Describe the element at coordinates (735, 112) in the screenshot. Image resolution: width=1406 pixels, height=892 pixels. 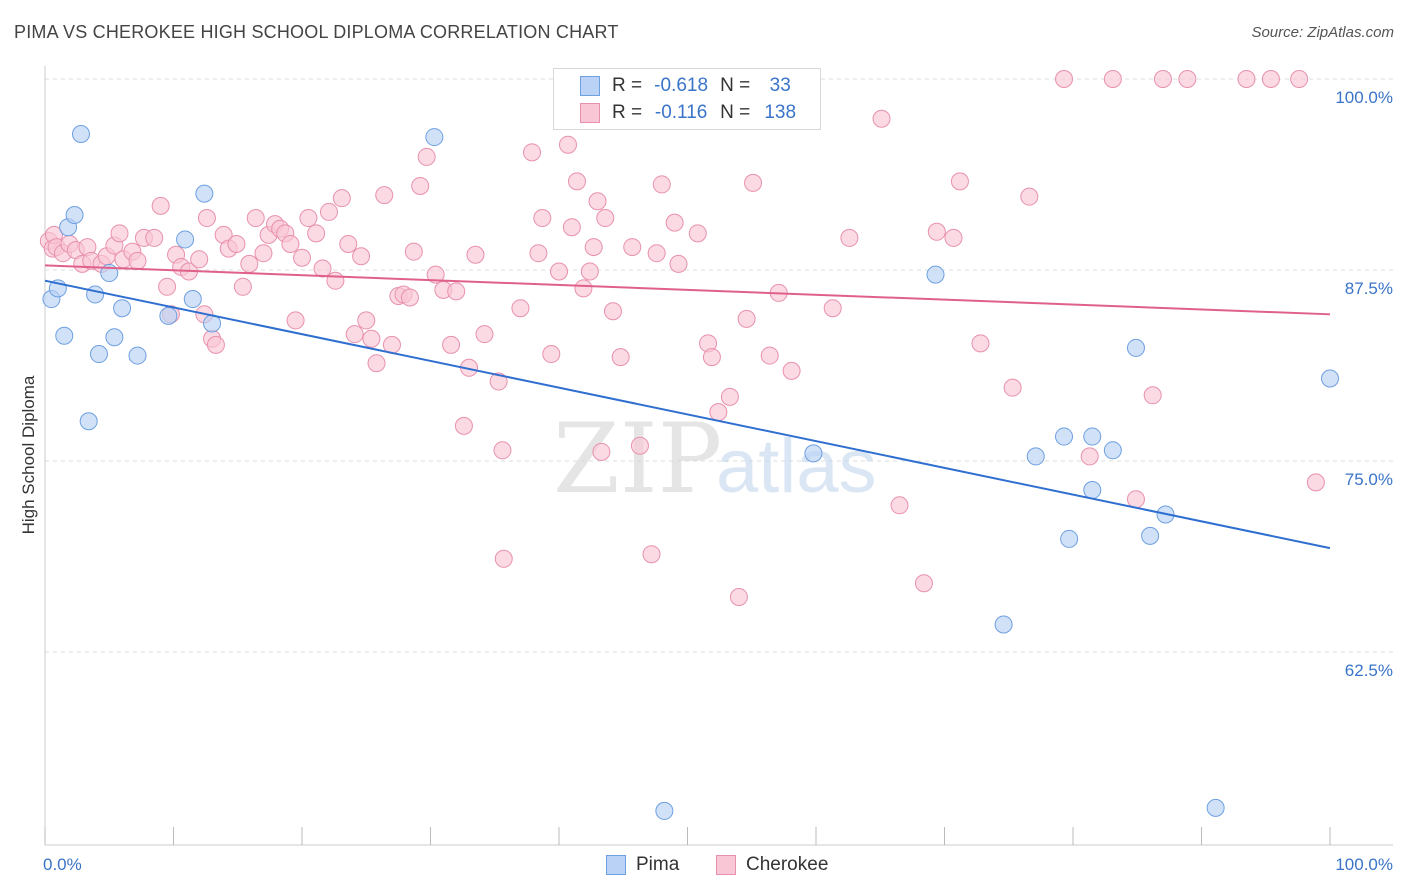
I see `cherokee-n-label: N =` at that location.